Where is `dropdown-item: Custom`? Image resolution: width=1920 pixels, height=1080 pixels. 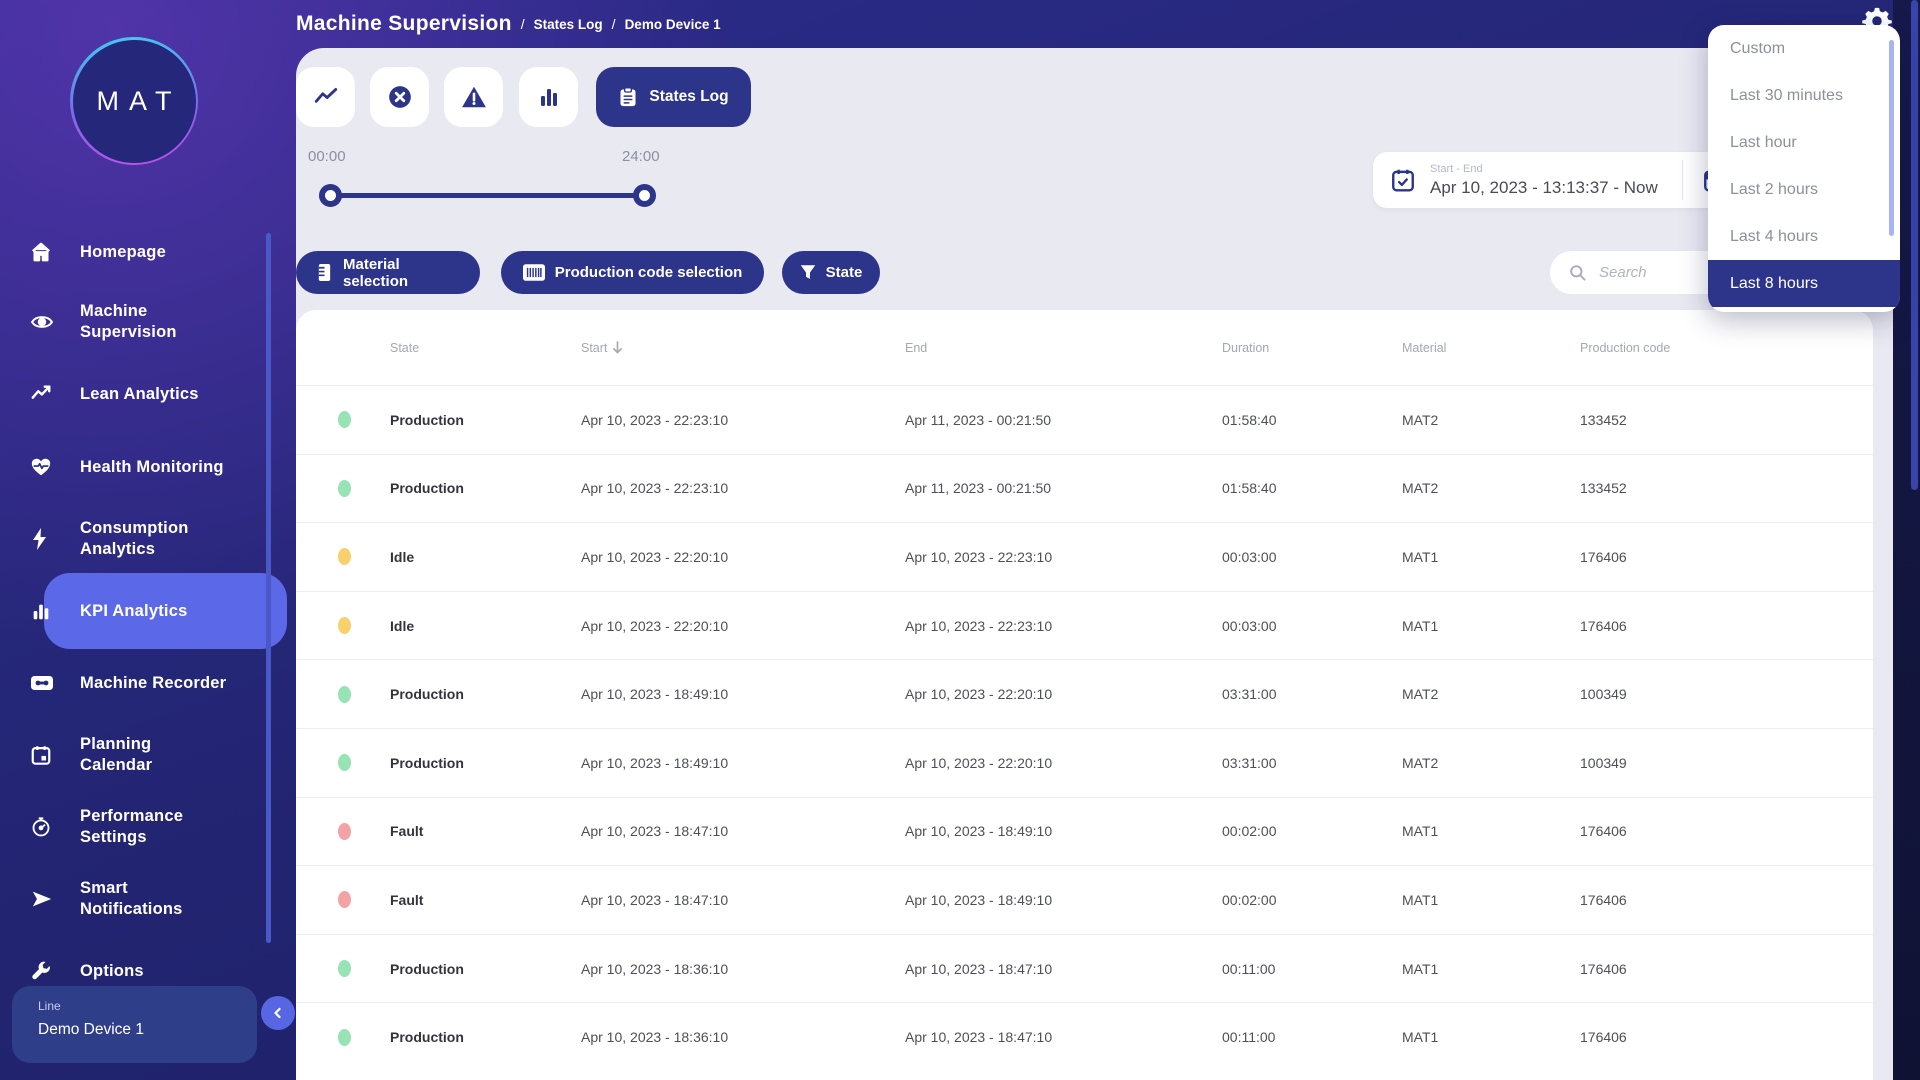 dropdown-item: Custom is located at coordinates (1758, 48).